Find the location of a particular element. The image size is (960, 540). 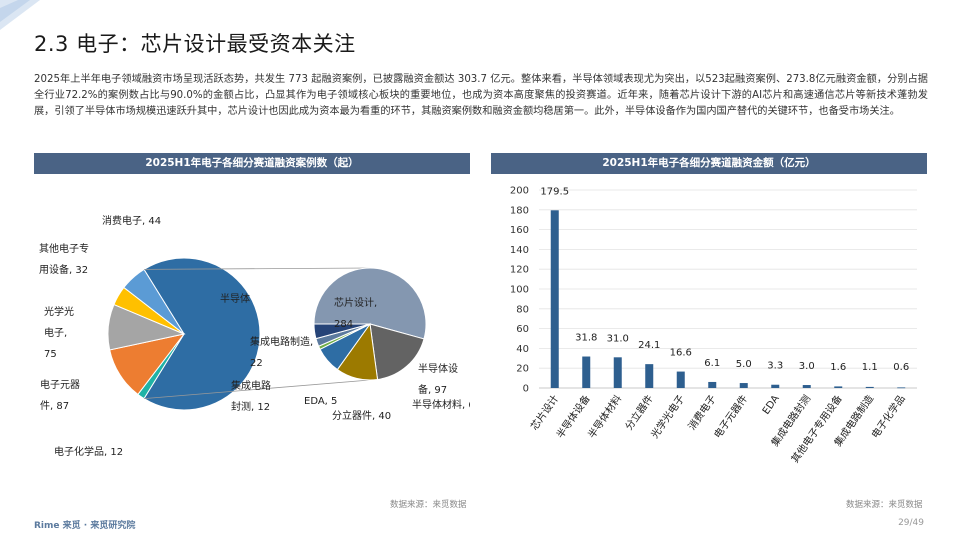

pie-chart-title: 2025H1年电子各细分赛道融资案例数（起） is located at coordinates (252, 163).